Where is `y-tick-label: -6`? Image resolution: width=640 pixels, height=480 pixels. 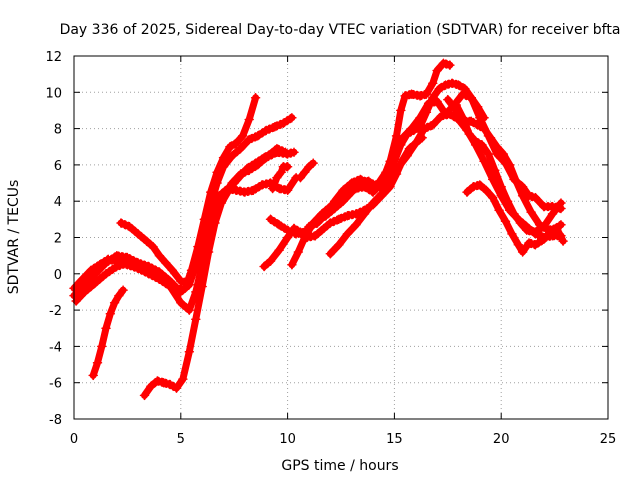 y-tick-label: -6 is located at coordinates (55, 384).